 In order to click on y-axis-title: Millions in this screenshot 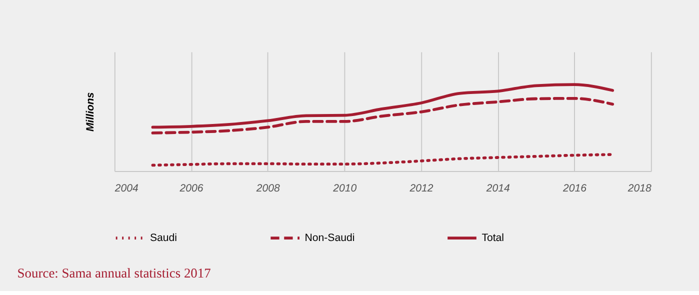, I will do `click(90, 112)`.